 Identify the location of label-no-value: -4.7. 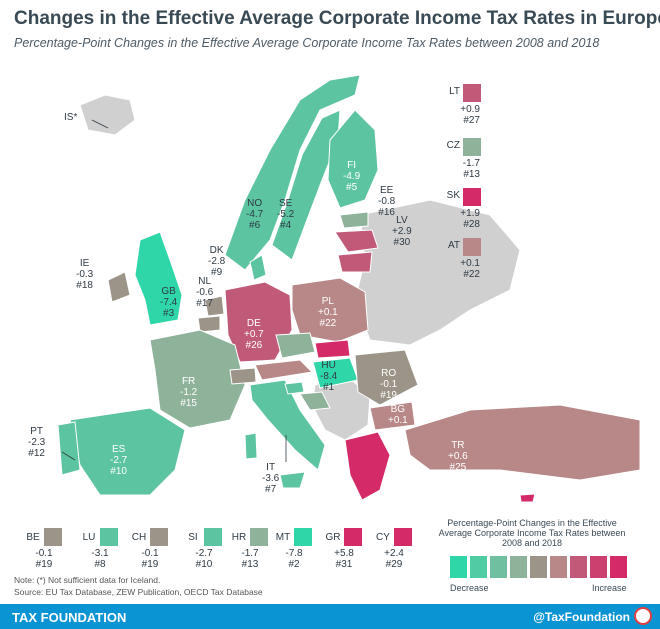
(255, 214).